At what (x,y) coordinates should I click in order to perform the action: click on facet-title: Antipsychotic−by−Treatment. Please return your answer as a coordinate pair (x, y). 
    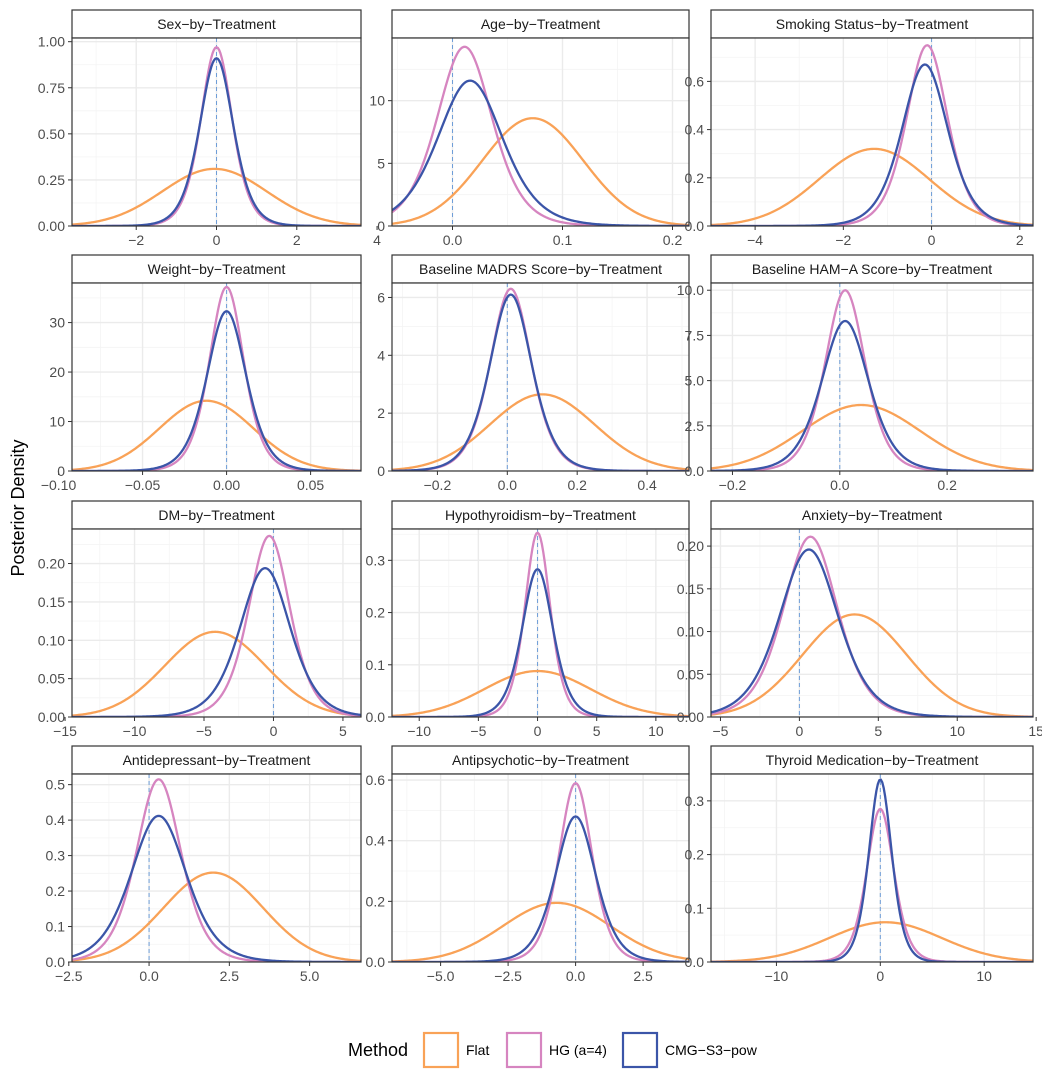
    Looking at the image, I should click on (540, 760).